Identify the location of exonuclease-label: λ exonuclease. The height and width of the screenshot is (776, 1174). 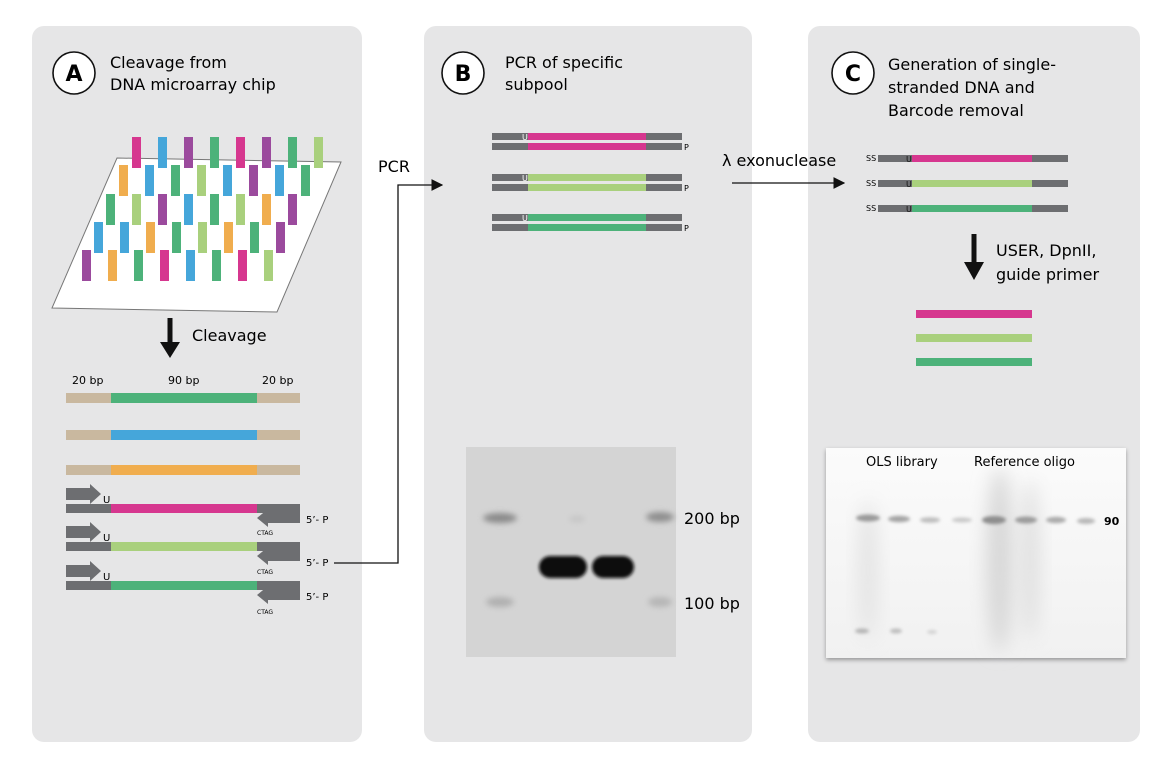
(779, 160).